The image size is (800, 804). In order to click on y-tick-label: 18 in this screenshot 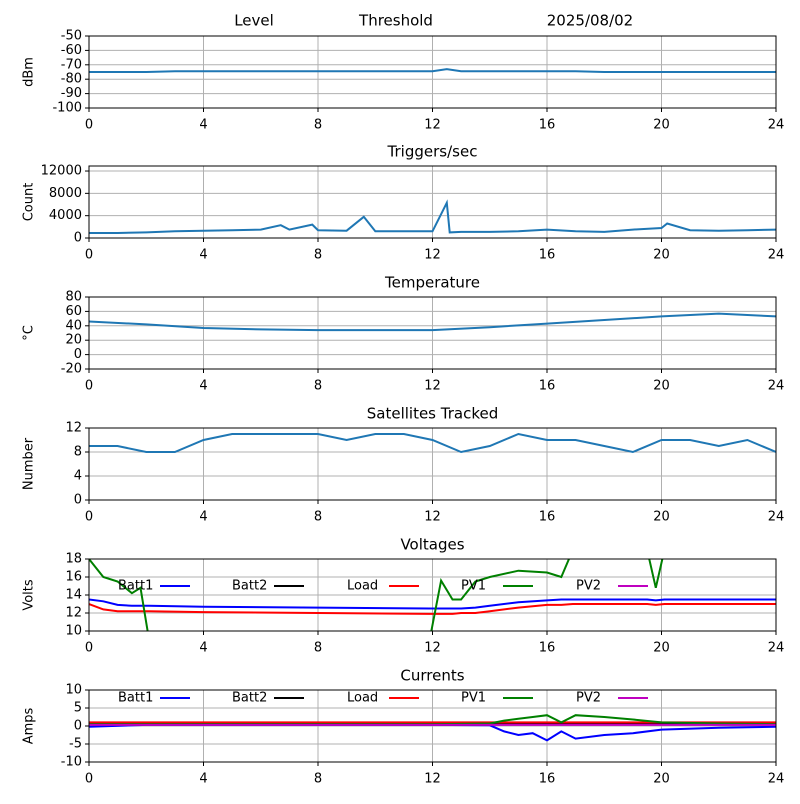, I will do `click(73, 559)`.